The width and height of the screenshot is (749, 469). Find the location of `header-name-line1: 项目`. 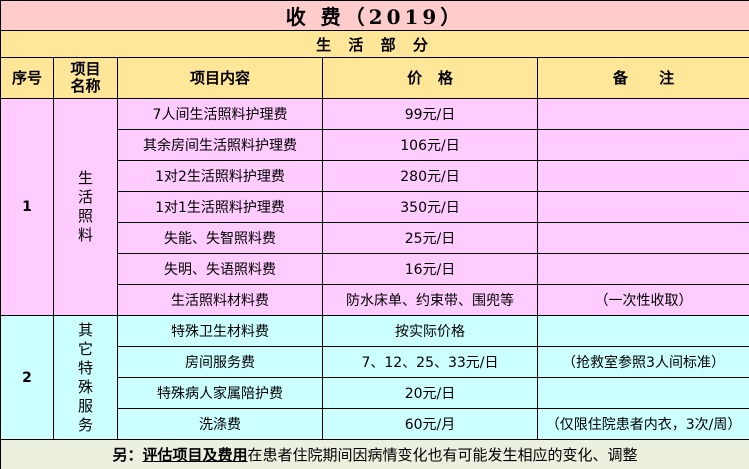

header-name-line1: 项目 is located at coordinates (85, 69).